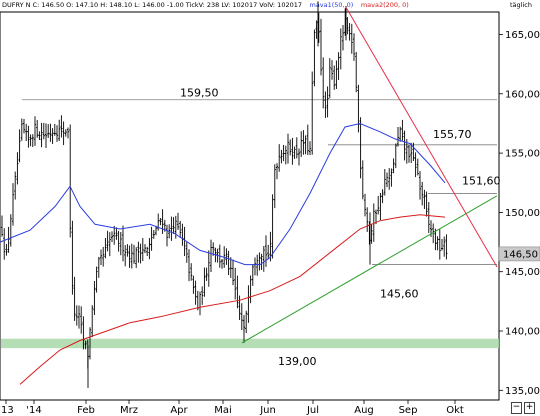 This screenshot has height=416, width=540. I want to click on y-tick-label: 160,00, so click(522, 94).